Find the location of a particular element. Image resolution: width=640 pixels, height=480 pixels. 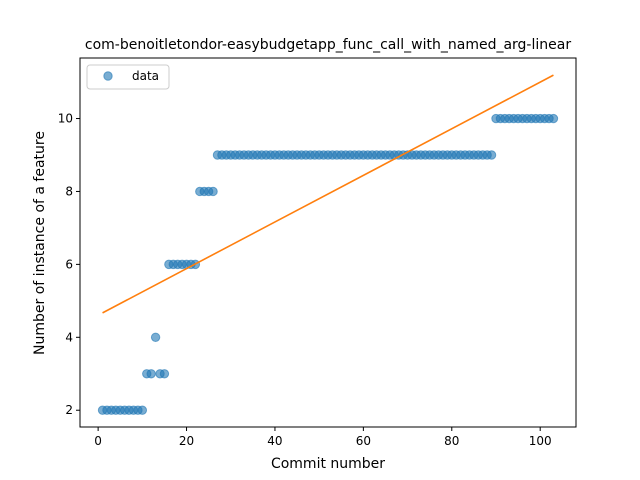

y-tick-label: 8 is located at coordinates (69, 191).